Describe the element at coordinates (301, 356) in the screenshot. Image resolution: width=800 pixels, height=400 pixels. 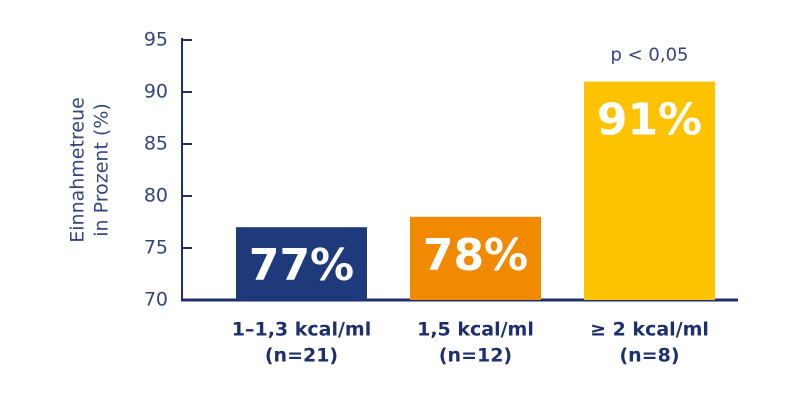
I see `x-tick-label: (n=21)` at that location.